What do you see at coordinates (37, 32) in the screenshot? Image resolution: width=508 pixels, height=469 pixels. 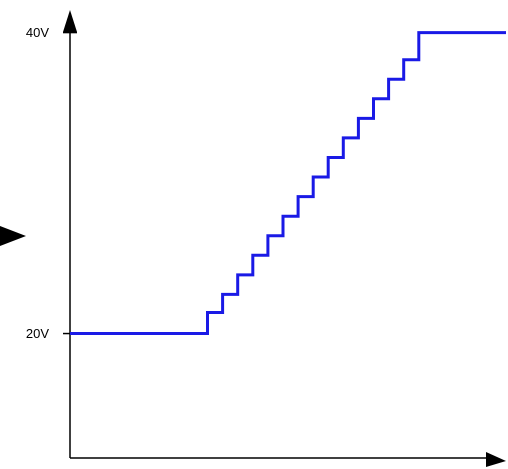 I see `y-tick-label: 40V` at bounding box center [37, 32].